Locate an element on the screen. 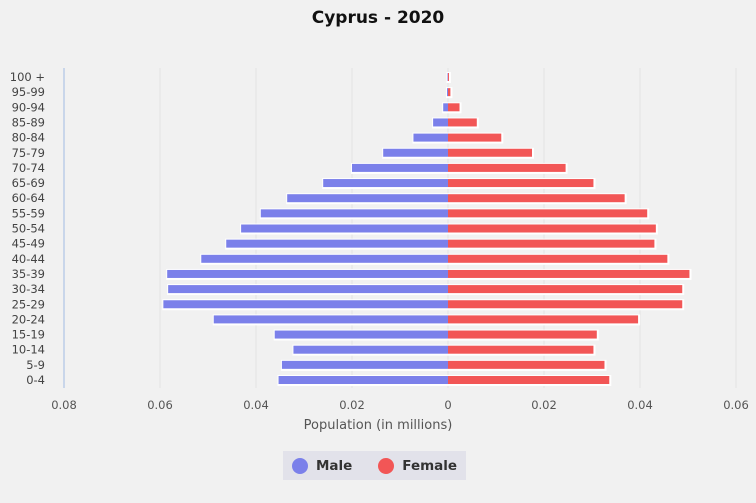 Image resolution: width=756 pixels, height=503 pixels. y-tick-label: 5-9 is located at coordinates (35, 365).